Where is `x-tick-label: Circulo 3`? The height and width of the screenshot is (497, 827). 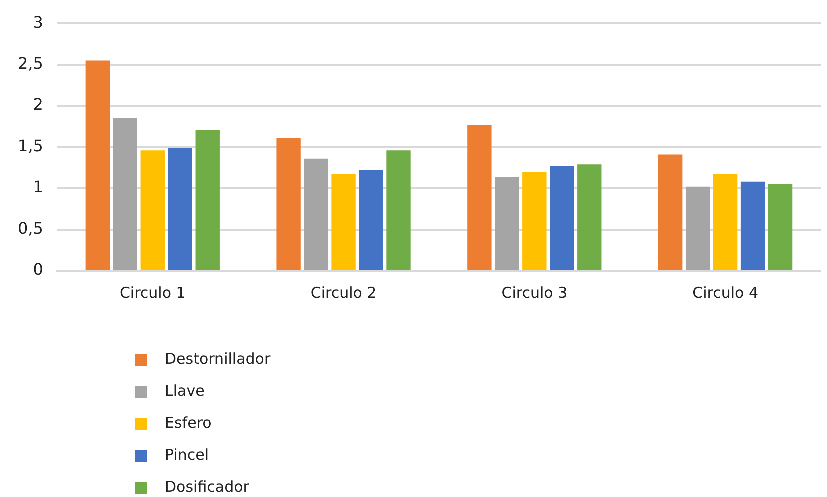
x-tick-label: Circulo 3 is located at coordinates (535, 293).